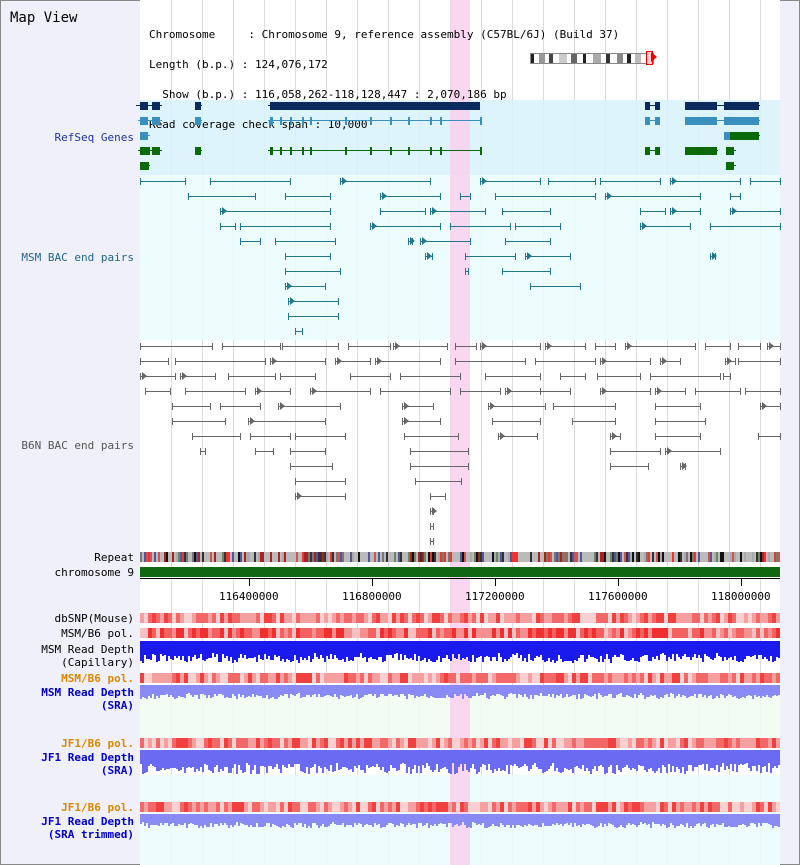 The height and width of the screenshot is (865, 800). I want to click on jf1-b6-pol-heatmap, so click(460, 743).